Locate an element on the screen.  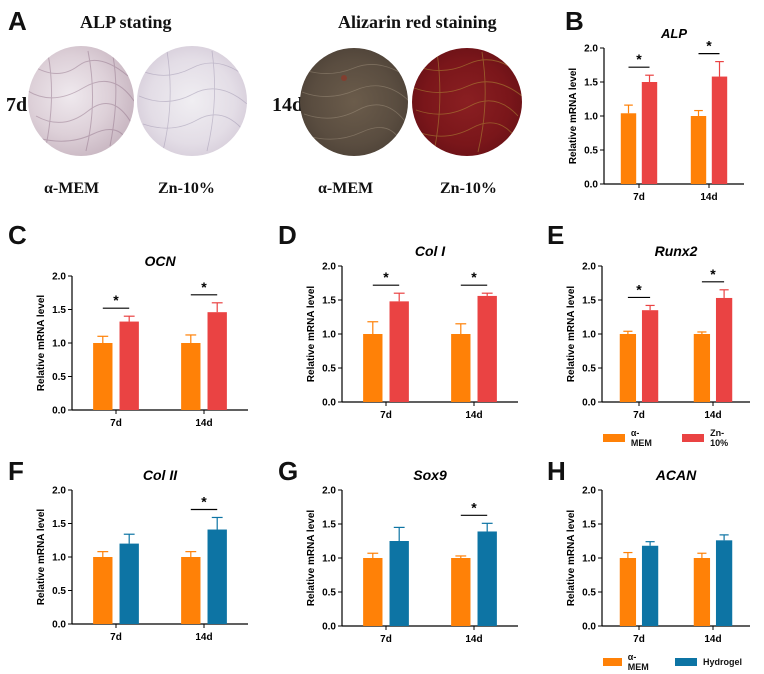
legend-item: Hydrogel is located at coordinates (708, 662).